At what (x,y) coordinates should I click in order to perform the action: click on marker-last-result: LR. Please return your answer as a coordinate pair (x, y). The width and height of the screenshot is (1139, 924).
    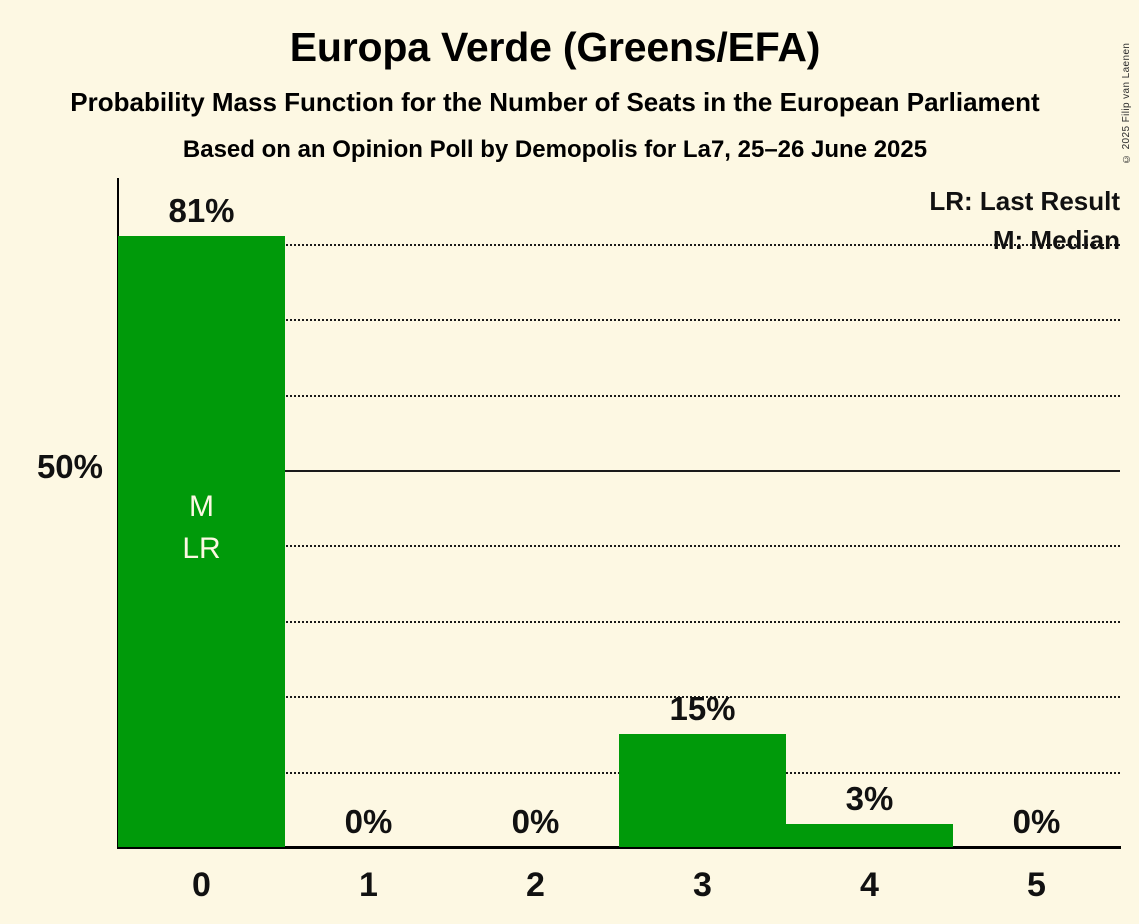
    Looking at the image, I should click on (201, 548).